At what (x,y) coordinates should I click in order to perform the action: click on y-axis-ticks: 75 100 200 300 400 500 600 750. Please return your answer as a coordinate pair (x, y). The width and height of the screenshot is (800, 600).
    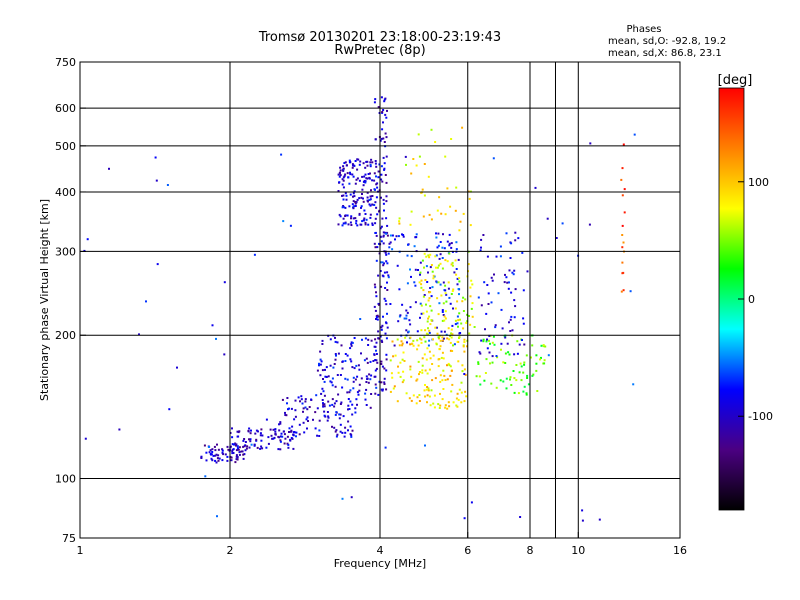
    Looking at the image, I should click on (70, 300).